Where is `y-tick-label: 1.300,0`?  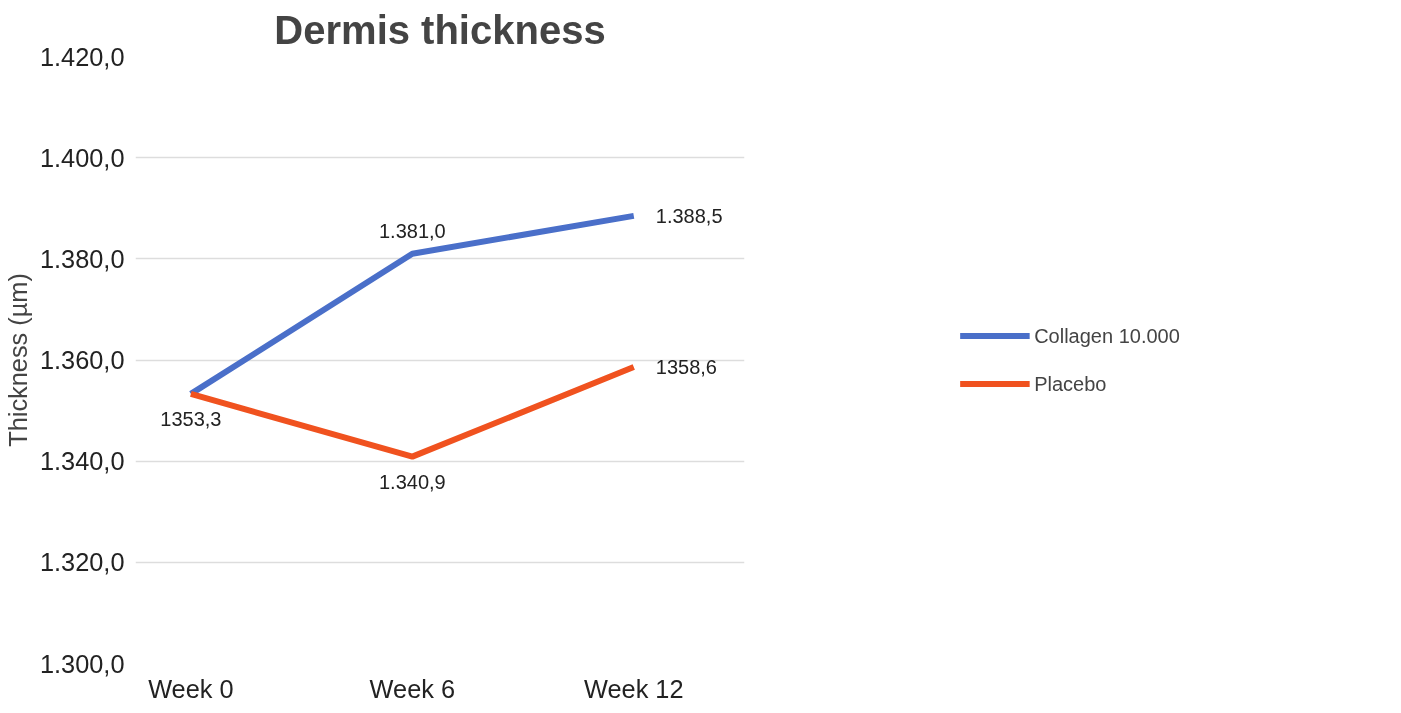
y-tick-label: 1.300,0 is located at coordinates (82, 663).